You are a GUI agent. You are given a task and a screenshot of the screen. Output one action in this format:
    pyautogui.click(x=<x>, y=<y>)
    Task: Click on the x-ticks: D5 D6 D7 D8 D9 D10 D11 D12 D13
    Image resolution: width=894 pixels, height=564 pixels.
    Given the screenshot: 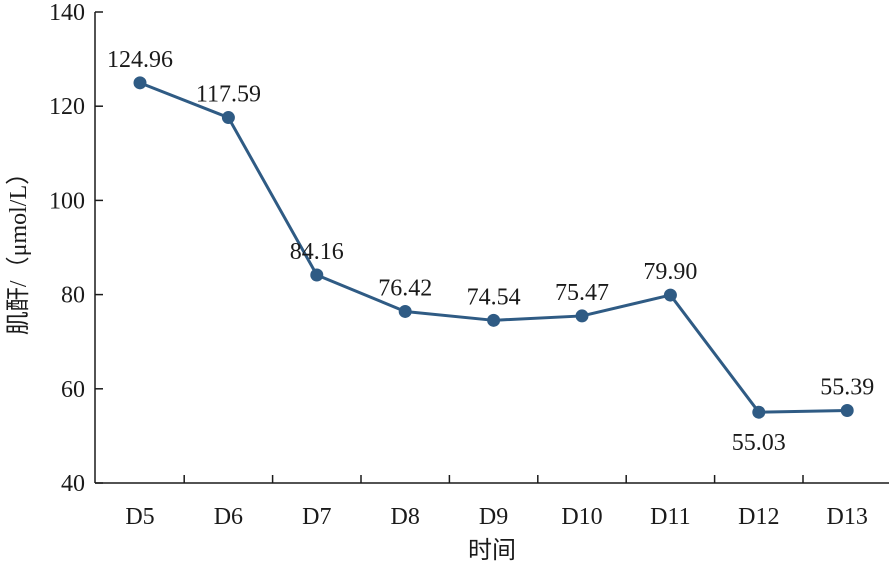 What is the action you would take?
    pyautogui.click(x=496, y=502)
    